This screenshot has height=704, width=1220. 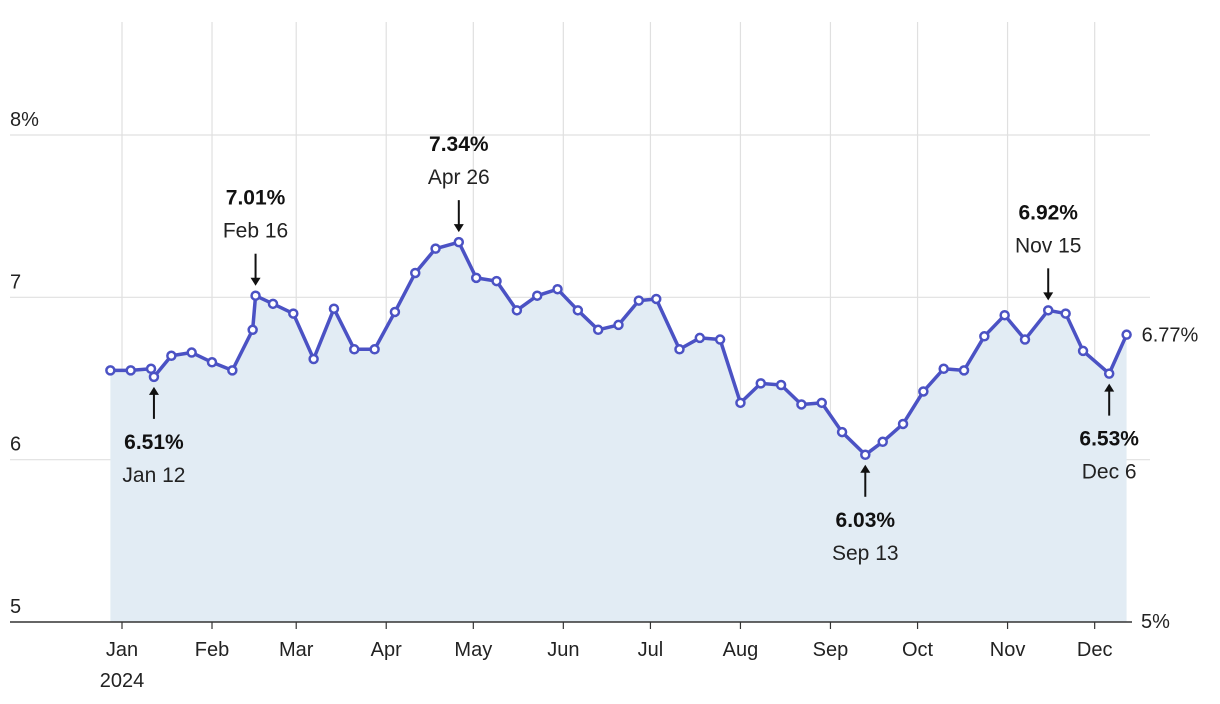 I want to click on month-tick-label: Nov, so click(x=1008, y=650).